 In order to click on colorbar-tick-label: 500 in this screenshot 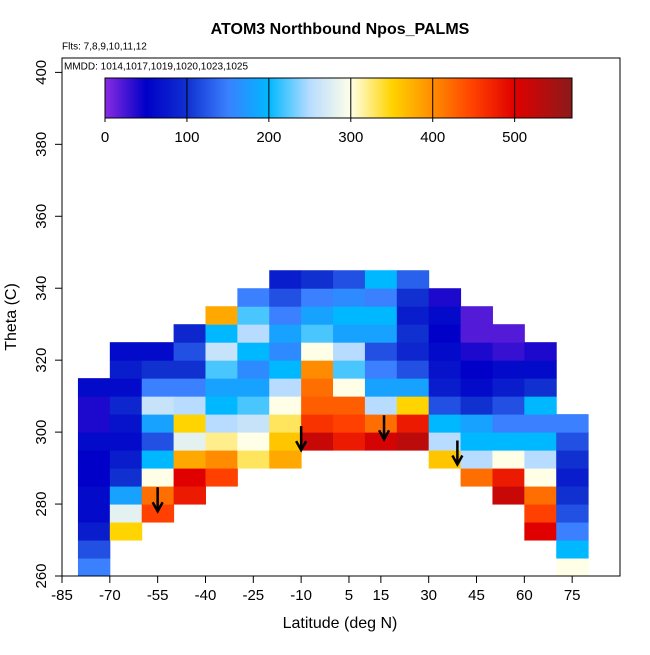, I will do `click(514, 137)`.